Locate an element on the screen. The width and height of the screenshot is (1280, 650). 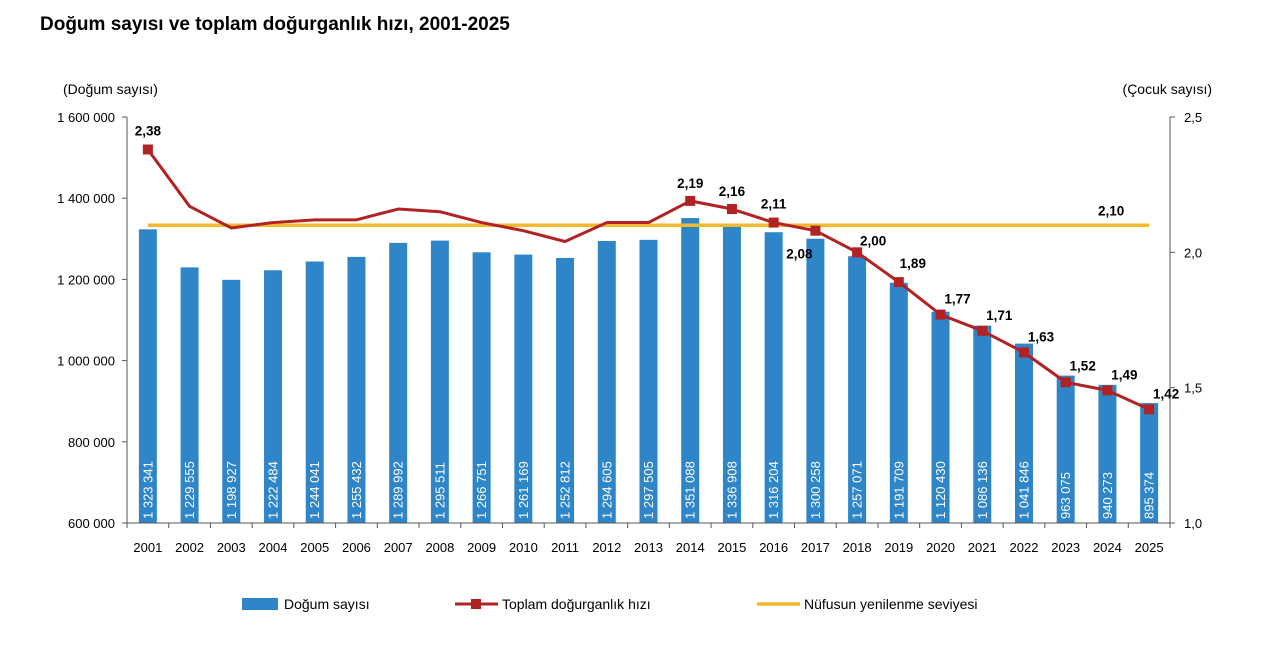
bar-value-label: 1 086 136 is located at coordinates (982, 490).